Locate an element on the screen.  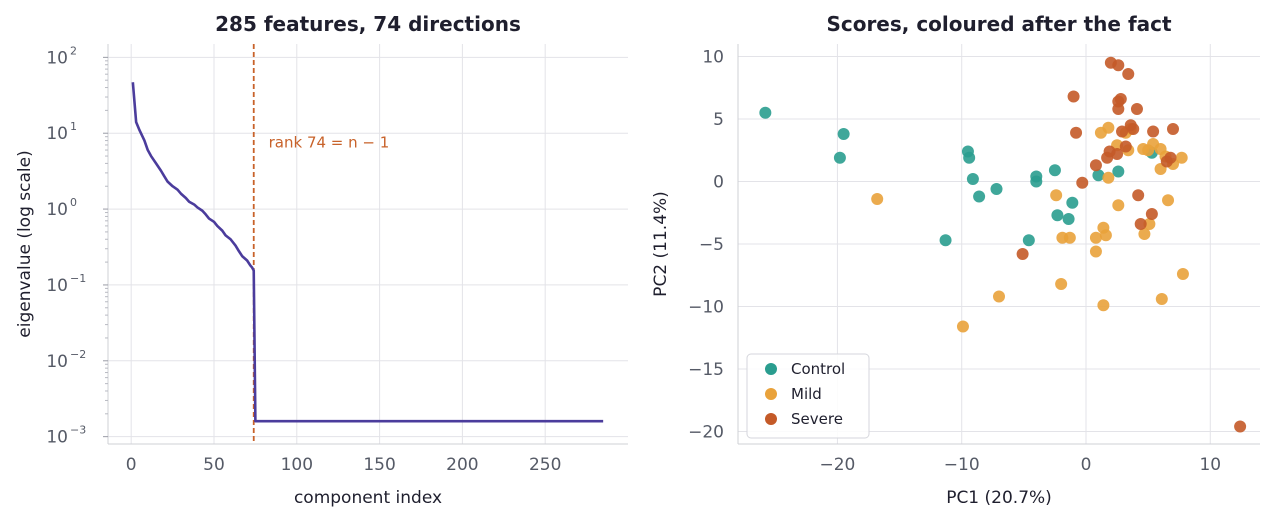
legend-label-mild: Mild is located at coordinates (806, 394).